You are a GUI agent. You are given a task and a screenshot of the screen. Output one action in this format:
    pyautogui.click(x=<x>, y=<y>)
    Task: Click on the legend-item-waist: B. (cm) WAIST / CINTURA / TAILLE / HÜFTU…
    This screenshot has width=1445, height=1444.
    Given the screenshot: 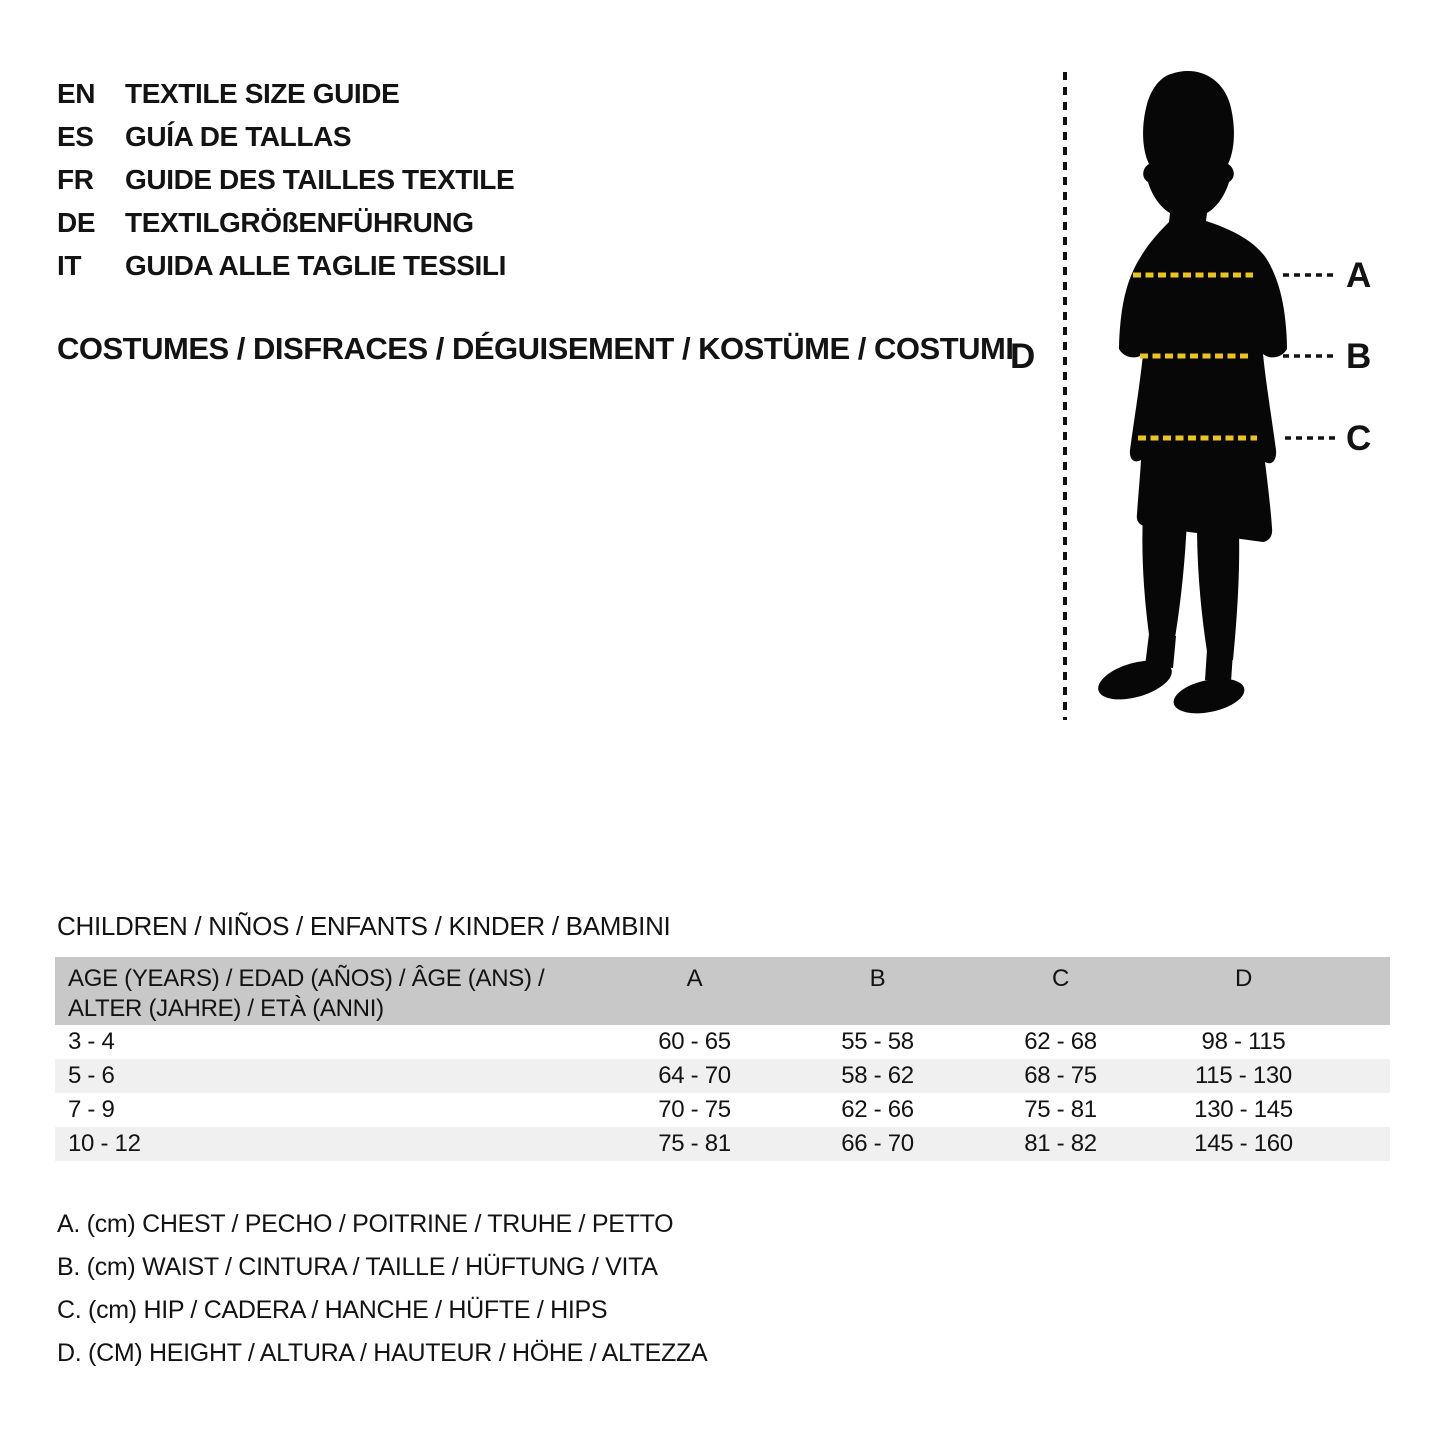 What is the action you would take?
    pyautogui.click(x=357, y=1267)
    